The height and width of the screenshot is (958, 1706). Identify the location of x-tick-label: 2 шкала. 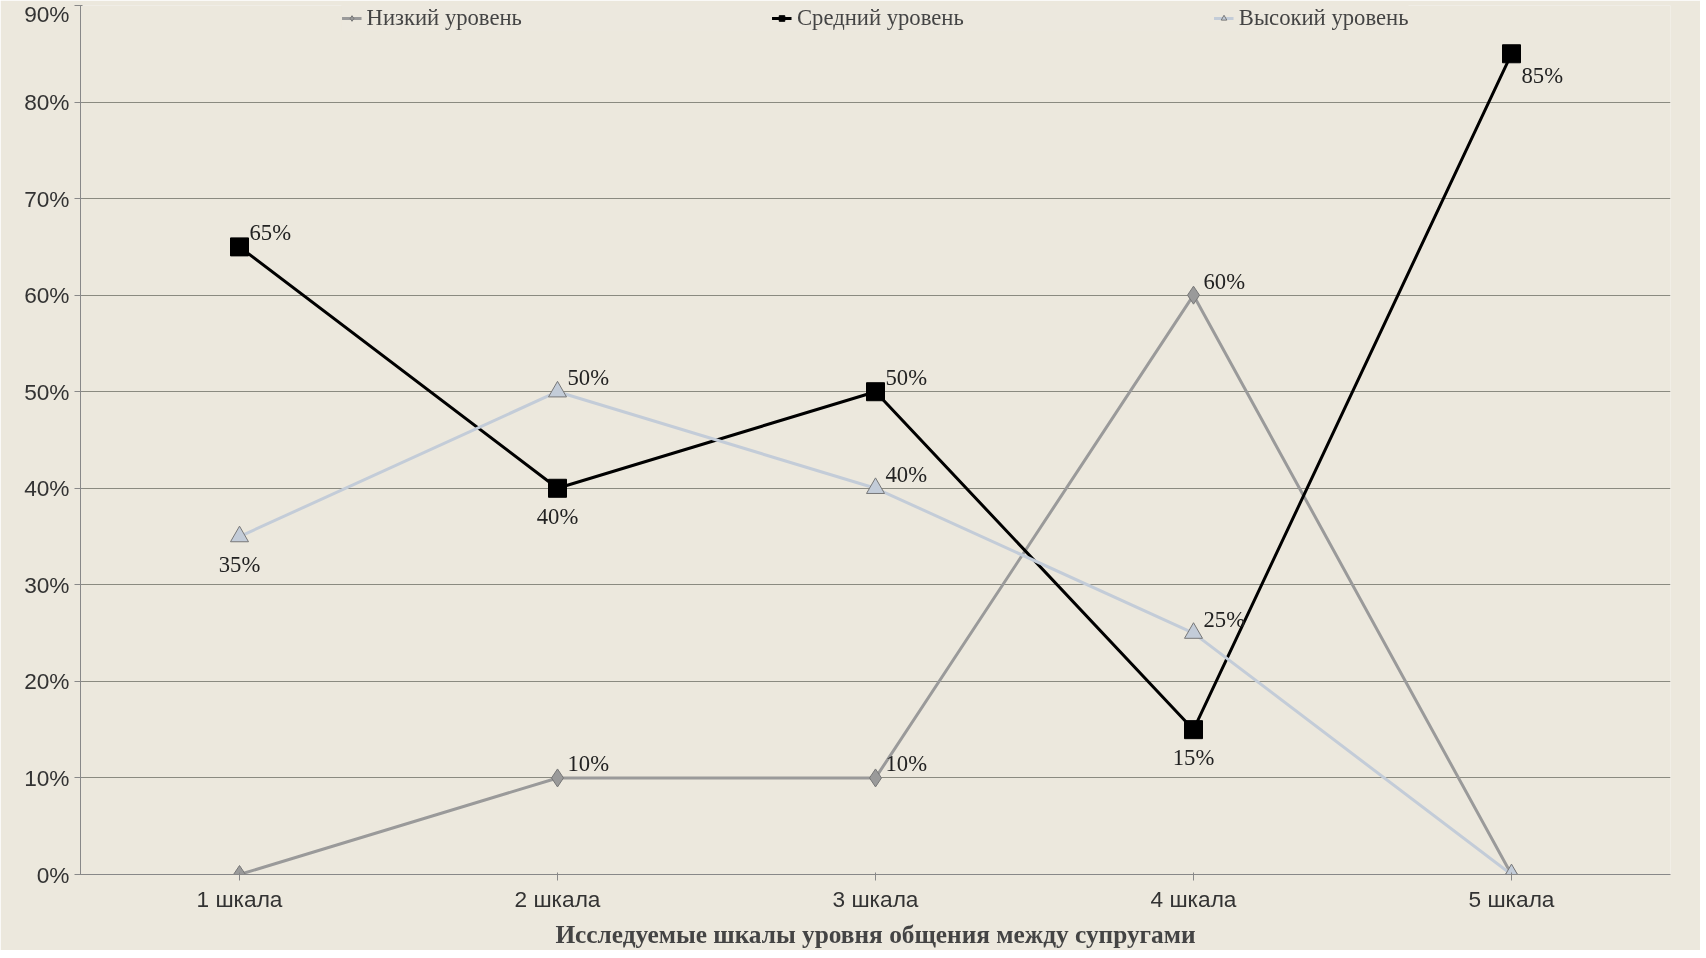
(557, 898).